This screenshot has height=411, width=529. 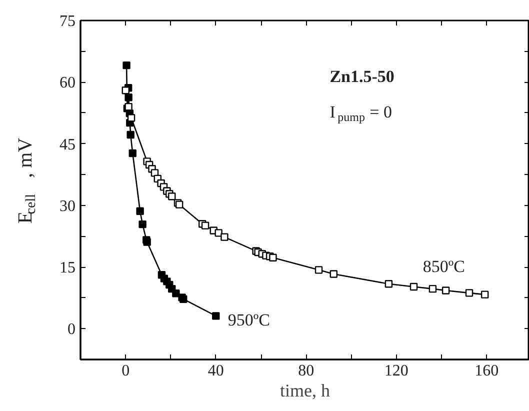 What do you see at coordinates (68, 206) in the screenshot?
I see `y-tick-label: 30` at bounding box center [68, 206].